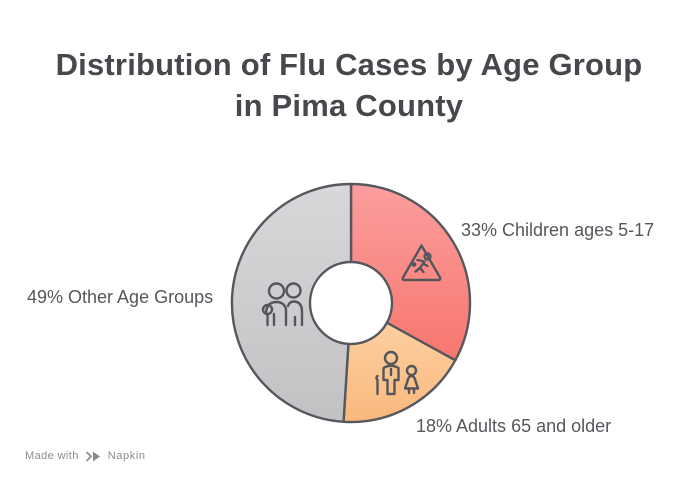 This screenshot has height=487, width=698. I want to click on watermark-made-with-text: Made with, so click(52, 456).